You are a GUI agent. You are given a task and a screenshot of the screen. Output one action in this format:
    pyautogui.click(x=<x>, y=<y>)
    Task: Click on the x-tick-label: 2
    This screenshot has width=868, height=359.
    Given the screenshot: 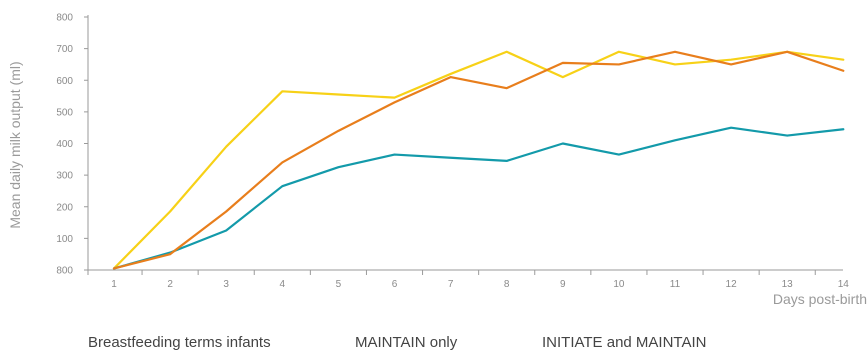 What is the action you would take?
    pyautogui.click(x=170, y=284)
    